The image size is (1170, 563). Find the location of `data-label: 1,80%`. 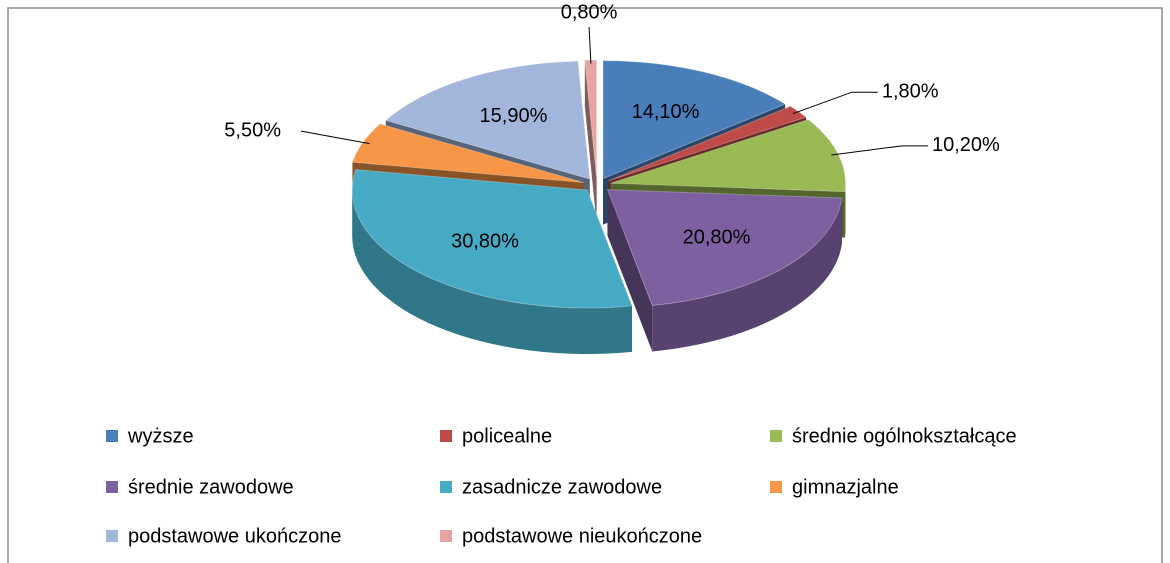

data-label: 1,80% is located at coordinates (910, 91).